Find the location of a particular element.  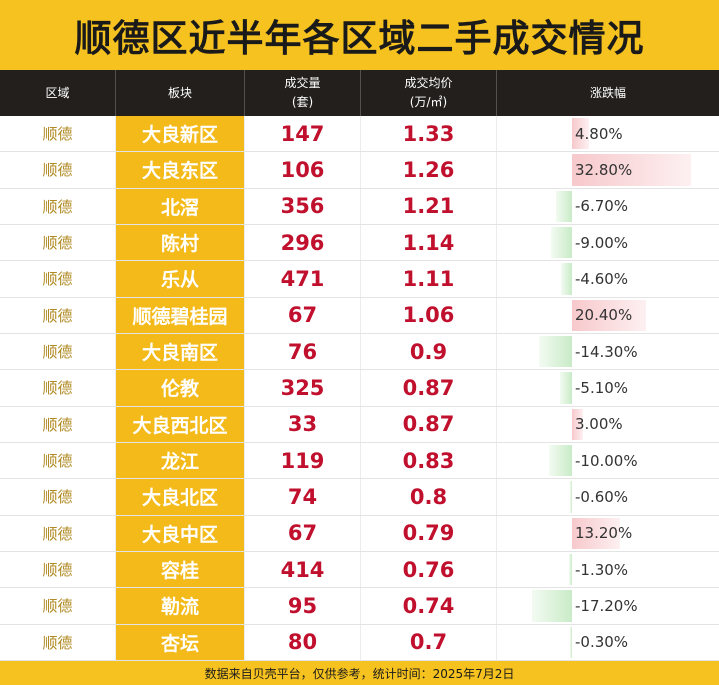

change-label: -4.60% is located at coordinates (602, 278).